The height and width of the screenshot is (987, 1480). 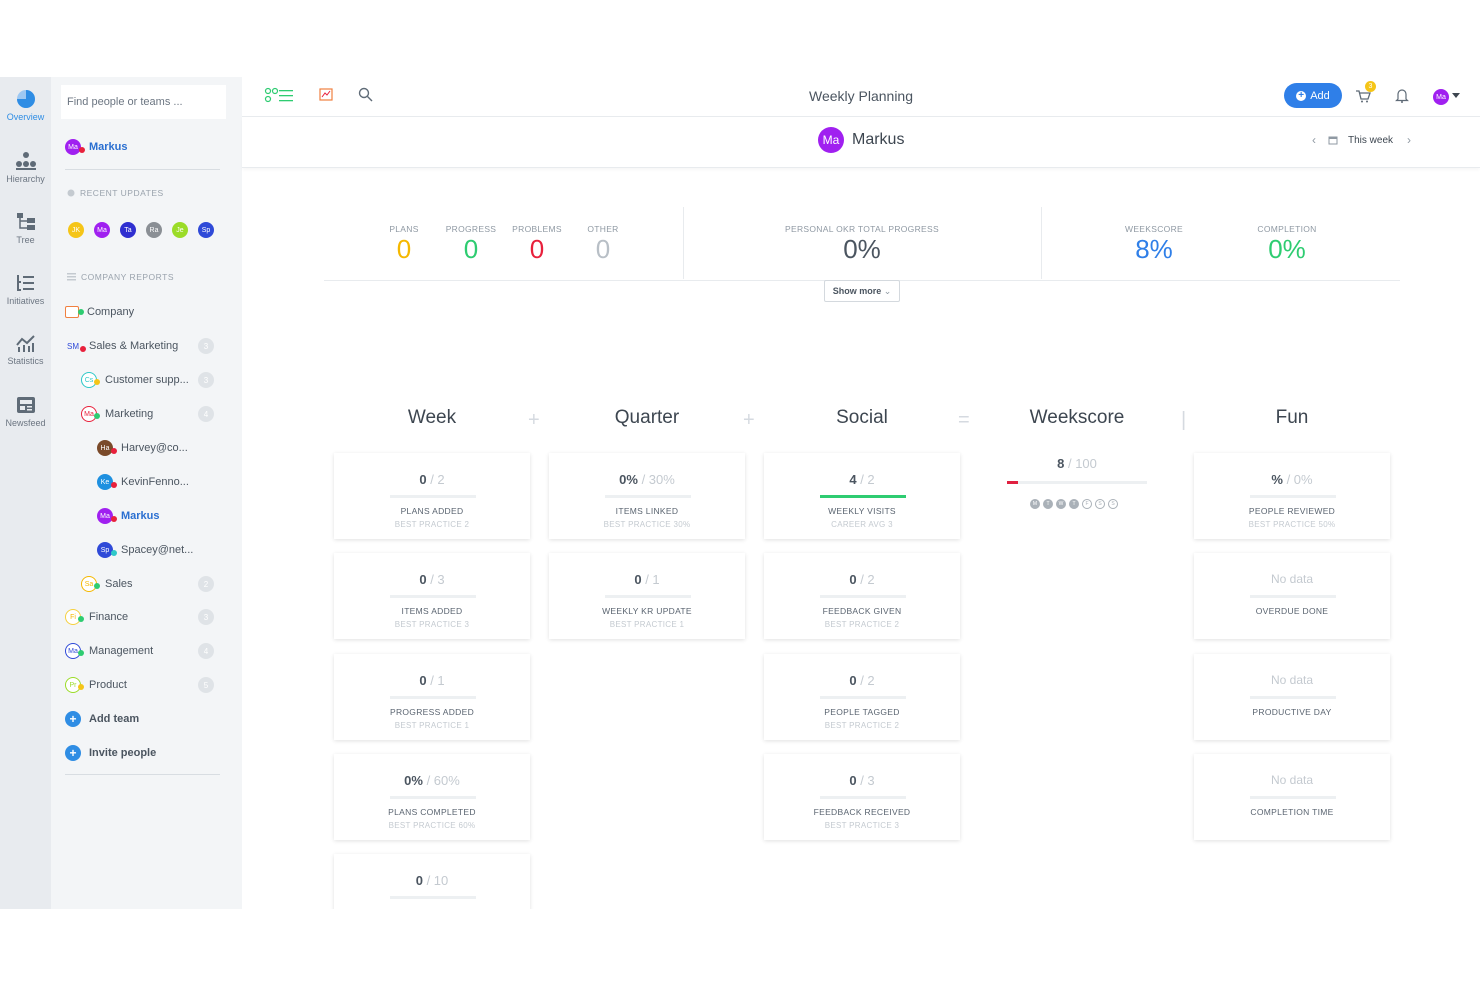 I want to click on avatar: SM, so click(x=75, y=346).